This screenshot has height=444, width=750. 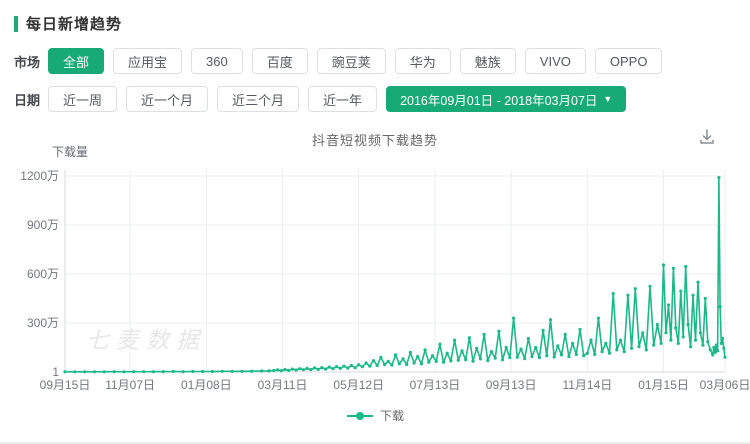 I want to click on accent-bar, so click(x=16, y=23).